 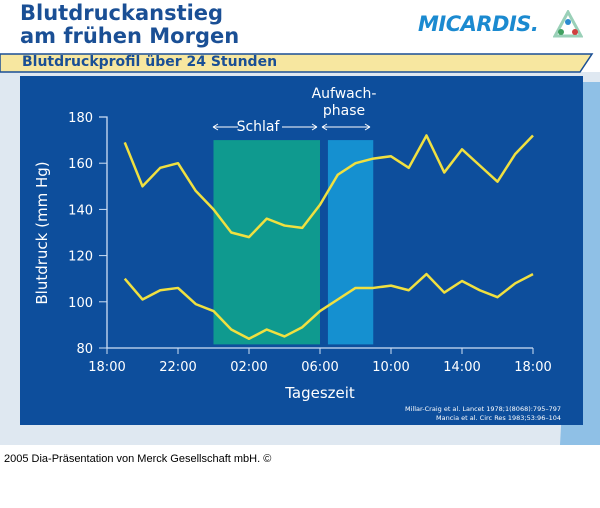 I want to click on micardis-logo: MICARDIS., so click(x=478, y=24).